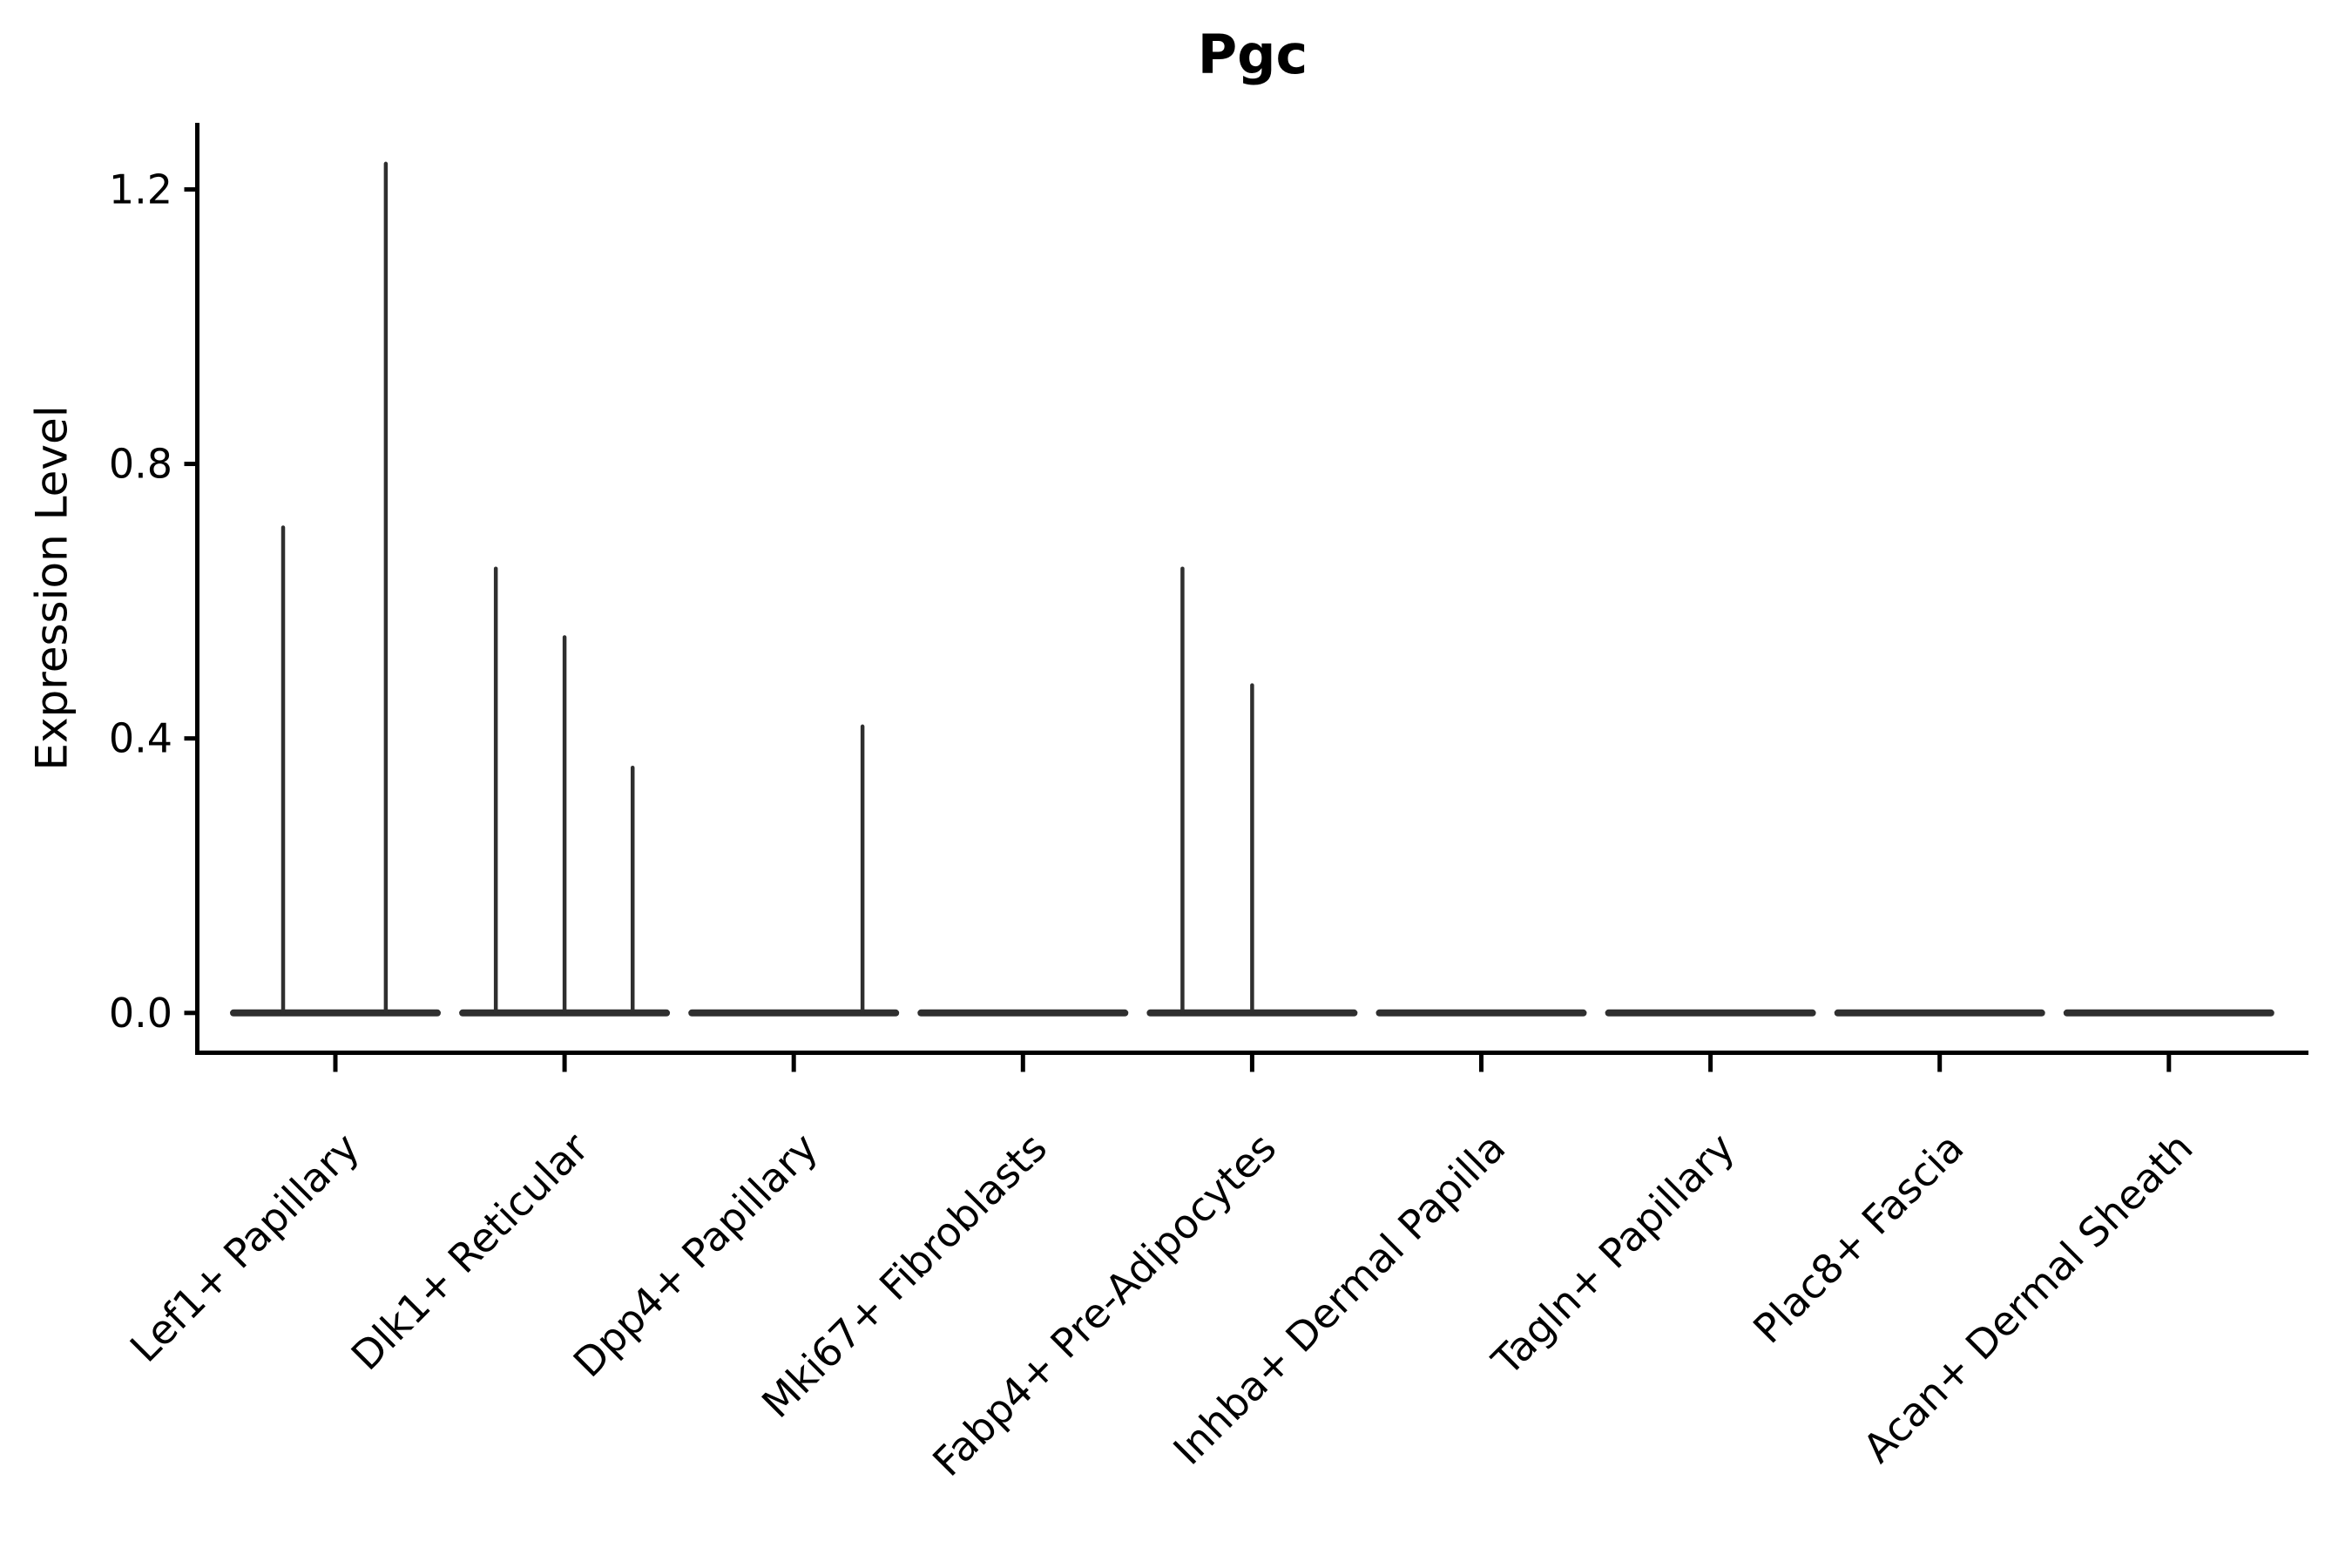 The height and width of the screenshot is (1568, 2352). Describe the element at coordinates (1858, 1238) in the screenshot. I see `x-tick-label: Plac8+ Fascia` at that location.